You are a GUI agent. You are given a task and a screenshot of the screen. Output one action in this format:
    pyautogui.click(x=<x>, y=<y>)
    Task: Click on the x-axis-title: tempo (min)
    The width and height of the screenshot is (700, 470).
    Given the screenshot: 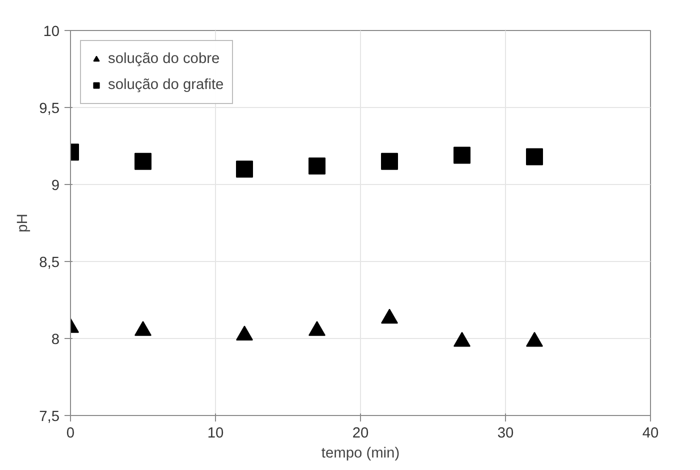 What is the action you would take?
    pyautogui.click(x=360, y=454)
    